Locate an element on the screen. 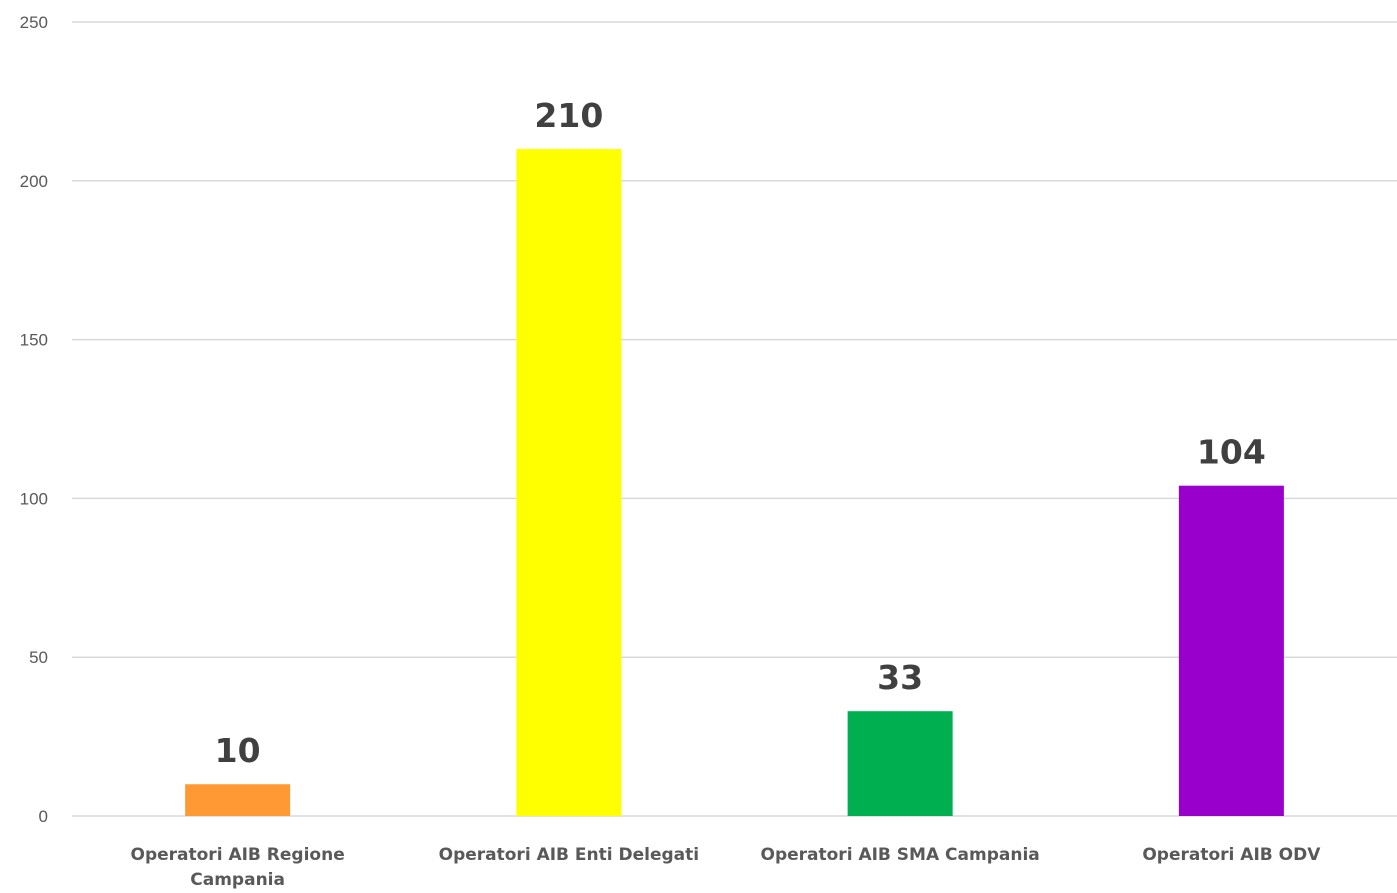 This screenshot has height=893, width=1397. y-tick-label: 250 is located at coordinates (34, 22).